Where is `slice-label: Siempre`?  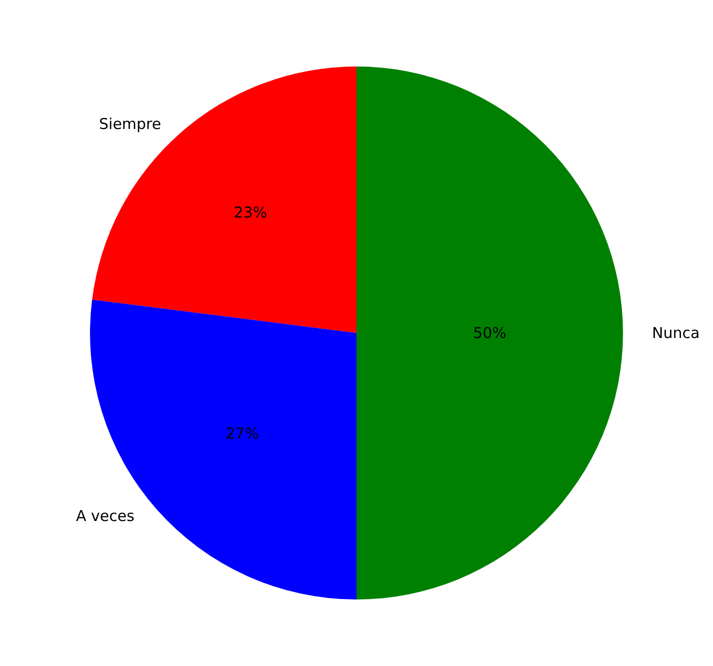 slice-label: Siempre is located at coordinates (130, 124).